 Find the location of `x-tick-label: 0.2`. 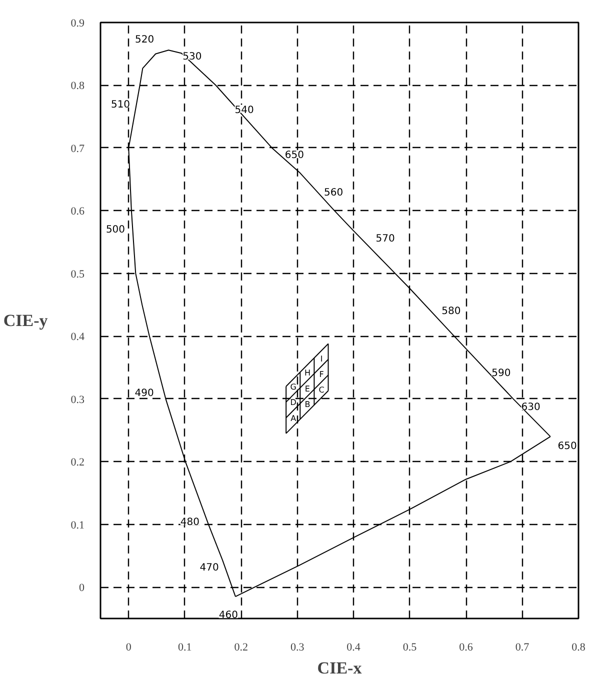

x-tick-label: 0.2 is located at coordinates (241, 648).